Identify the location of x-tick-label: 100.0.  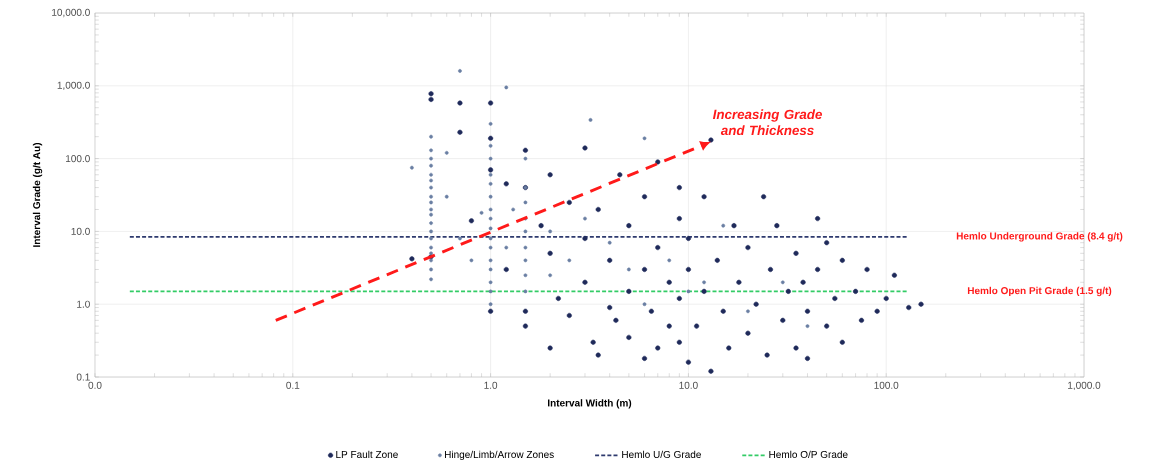
(886, 385).